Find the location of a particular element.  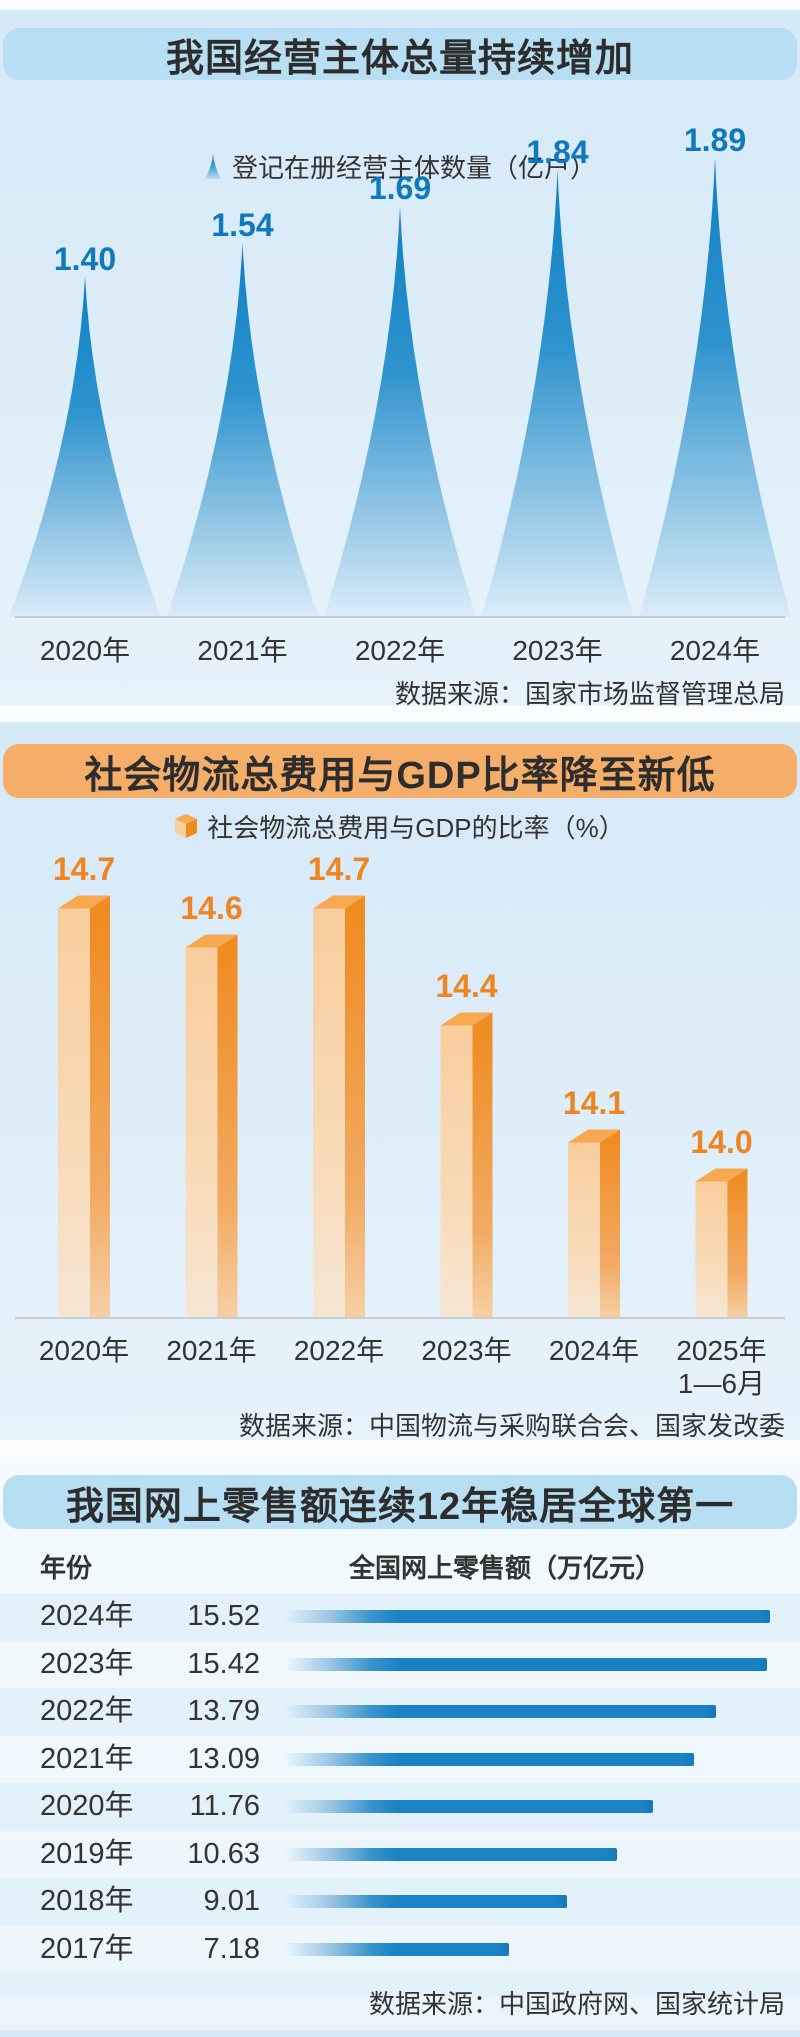

bar-value-label: 14.6 is located at coordinates (211, 907).